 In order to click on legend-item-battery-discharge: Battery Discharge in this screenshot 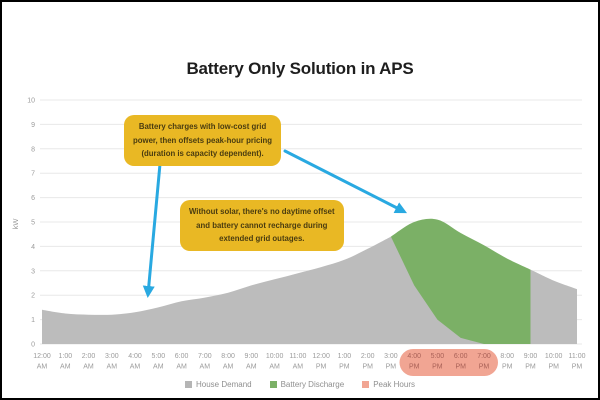, I will do `click(307, 384)`.